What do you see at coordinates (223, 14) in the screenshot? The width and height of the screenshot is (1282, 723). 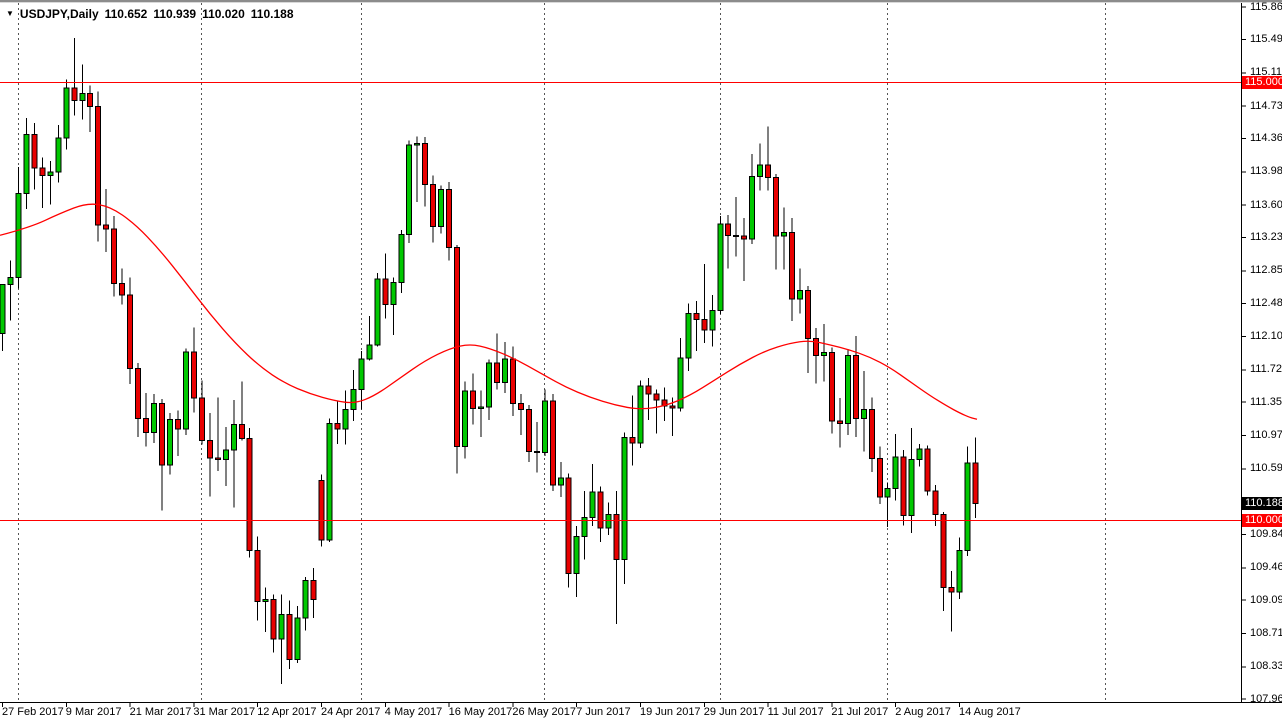 I see `low-value: 110.020` at bounding box center [223, 14].